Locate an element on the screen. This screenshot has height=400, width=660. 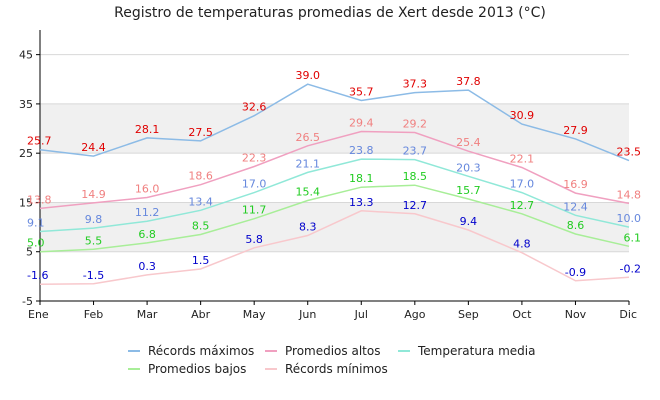
data-label: -0.2 is located at coordinates (630, 268).